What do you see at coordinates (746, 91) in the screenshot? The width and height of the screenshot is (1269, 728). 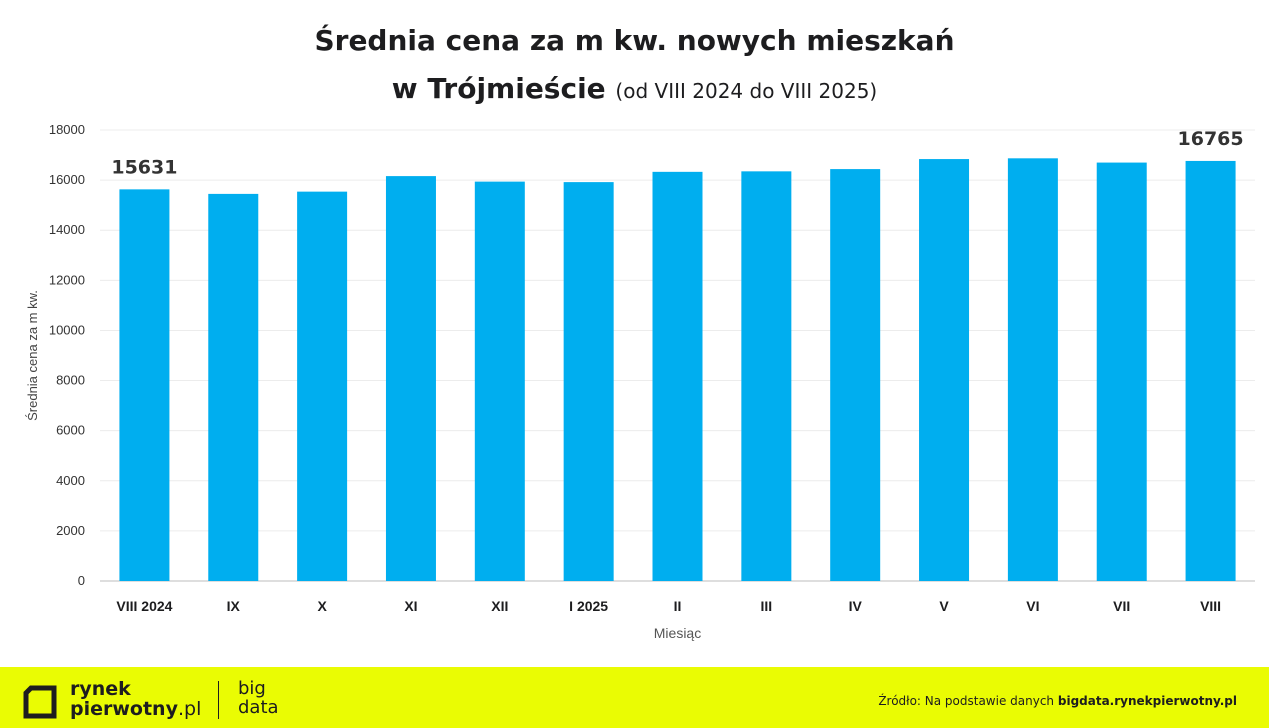 I see `chart-subtitle: (od VIII 2024 do VIII 2025)` at bounding box center [746, 91].